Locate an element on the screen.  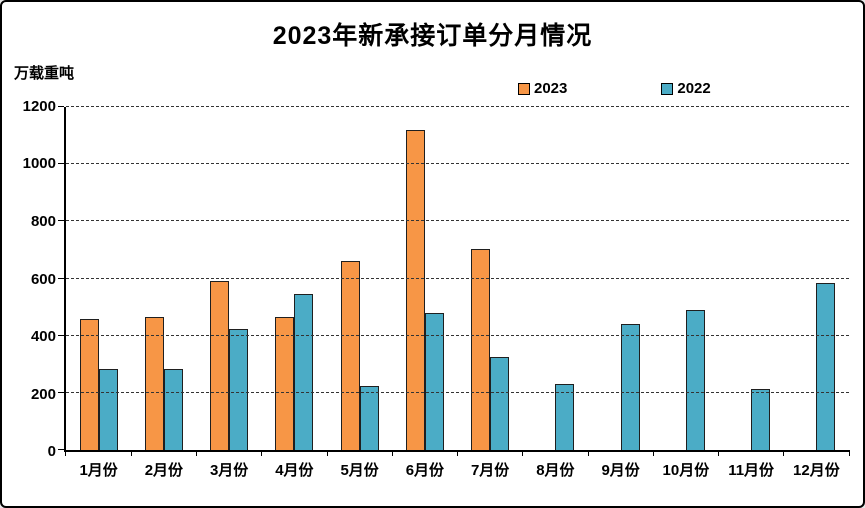
y-tick-label-1200: 1200 is located at coordinates (39, 106).